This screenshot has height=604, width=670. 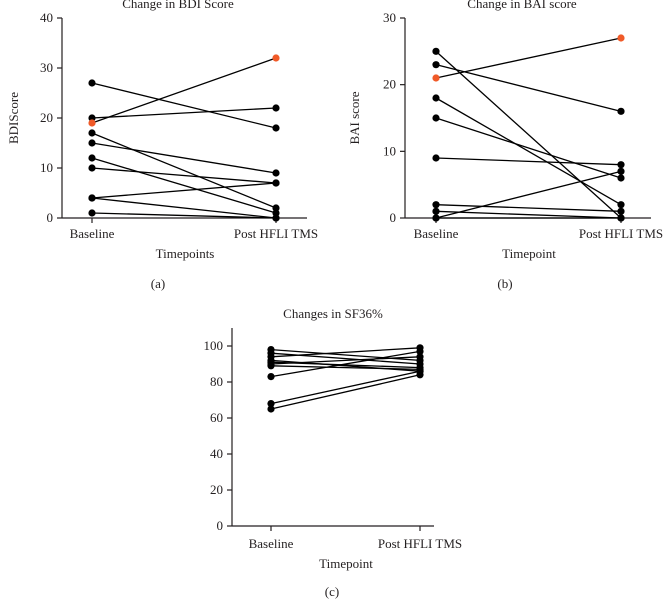 I want to click on chart-title: Change in BAI score, so click(x=522, y=5).